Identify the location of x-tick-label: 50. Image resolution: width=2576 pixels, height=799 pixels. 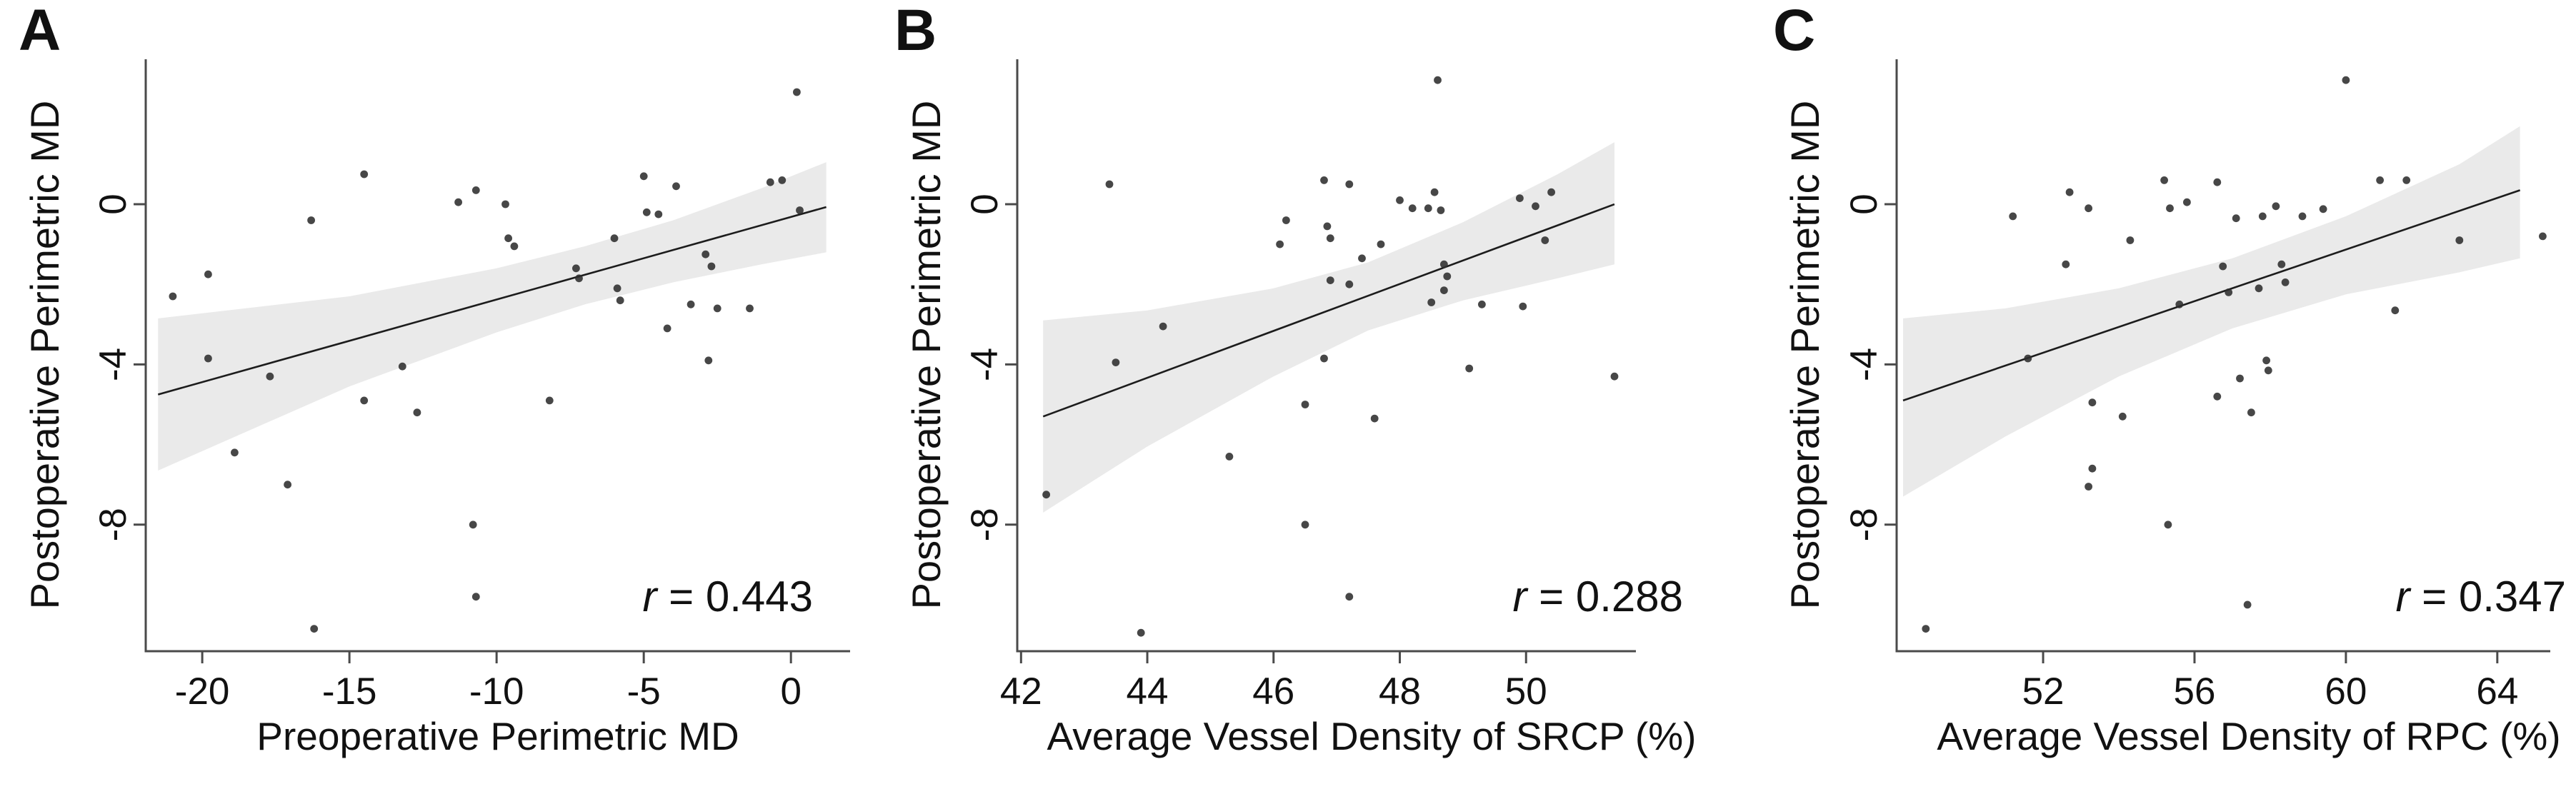
(1526, 691).